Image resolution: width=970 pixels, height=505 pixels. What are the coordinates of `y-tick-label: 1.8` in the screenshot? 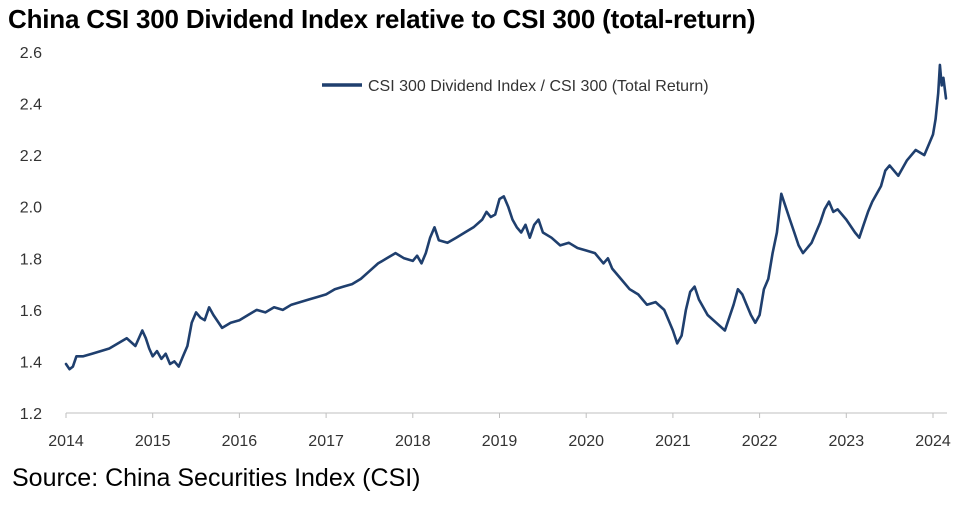 It's located at (31, 259).